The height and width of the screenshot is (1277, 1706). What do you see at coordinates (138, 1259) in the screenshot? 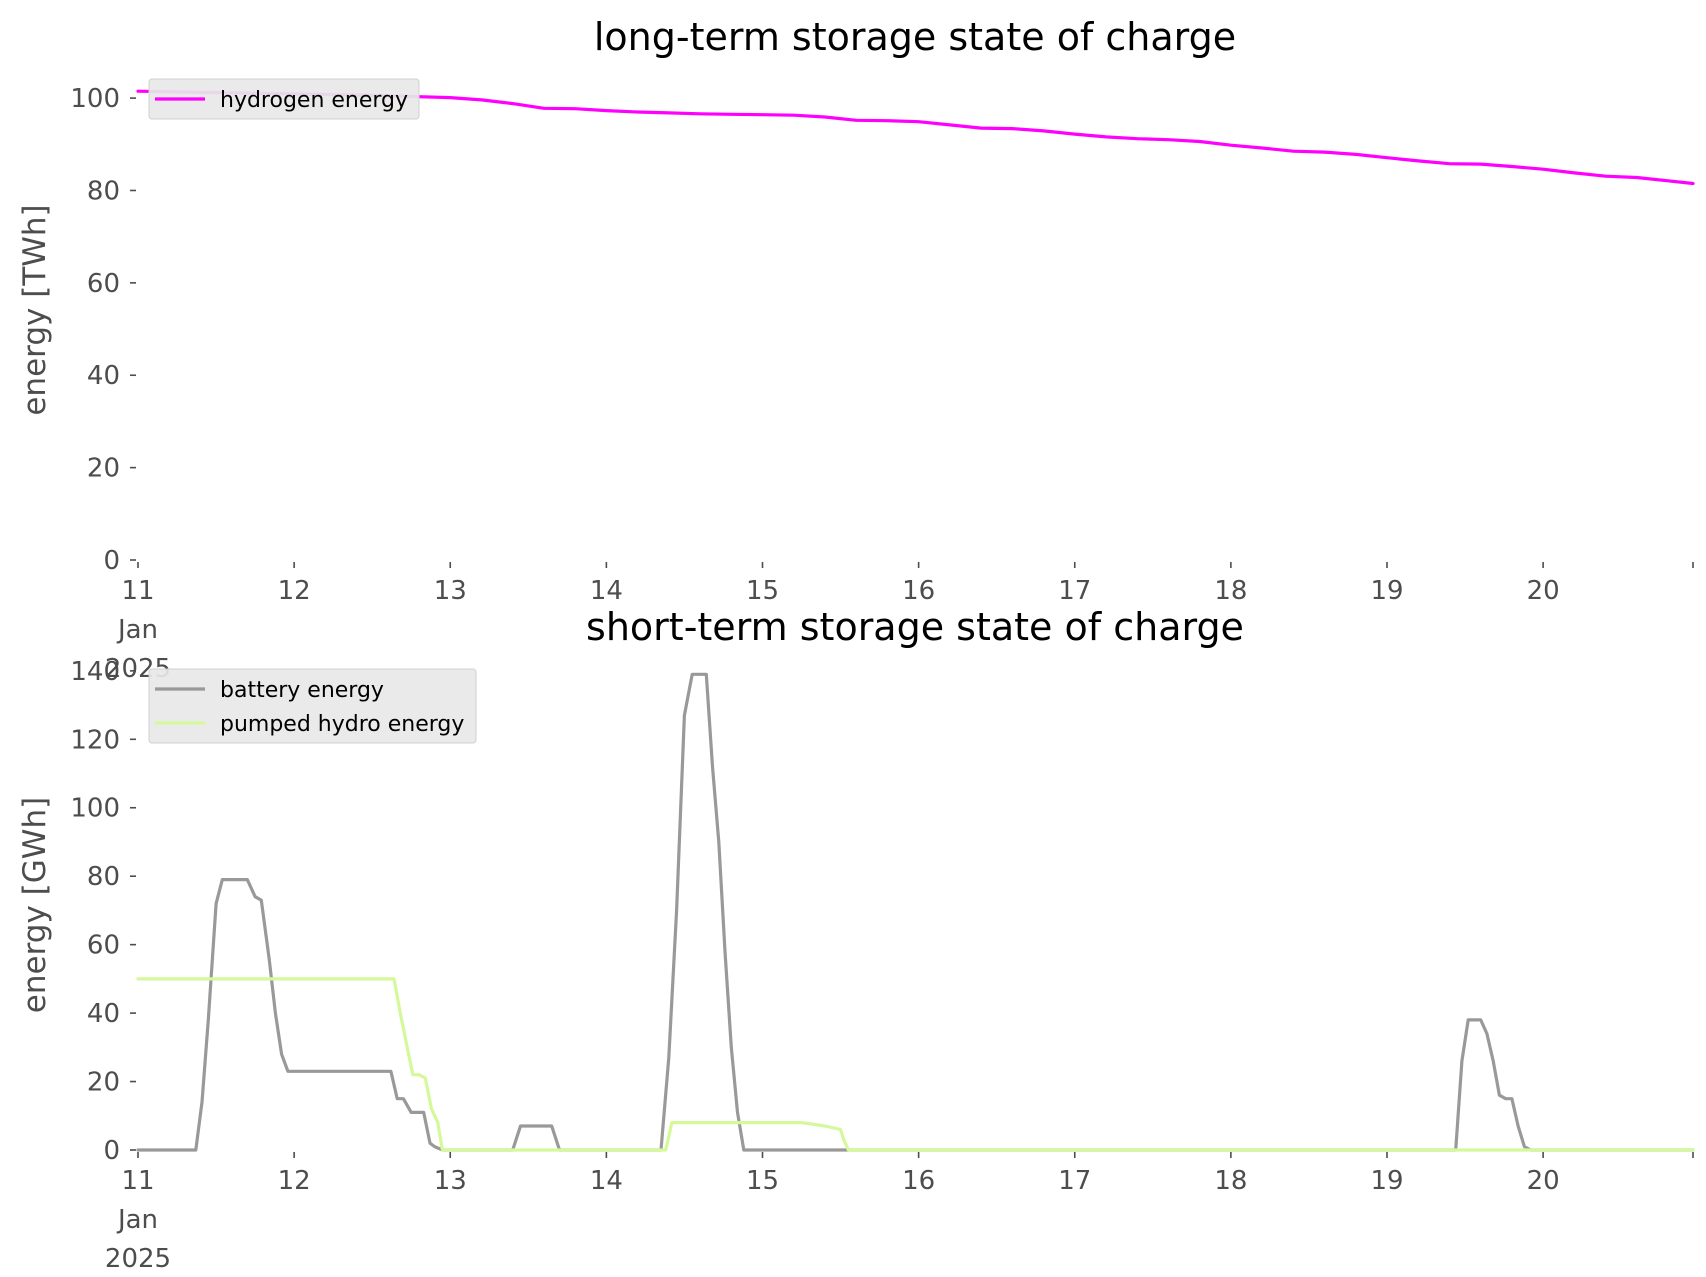
I see `x-tick-label: 2025` at bounding box center [138, 1259].